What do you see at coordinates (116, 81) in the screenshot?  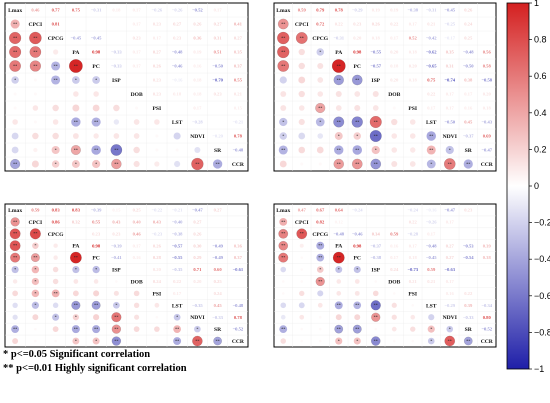 I see `variable-label-isp: ISP` at bounding box center [116, 81].